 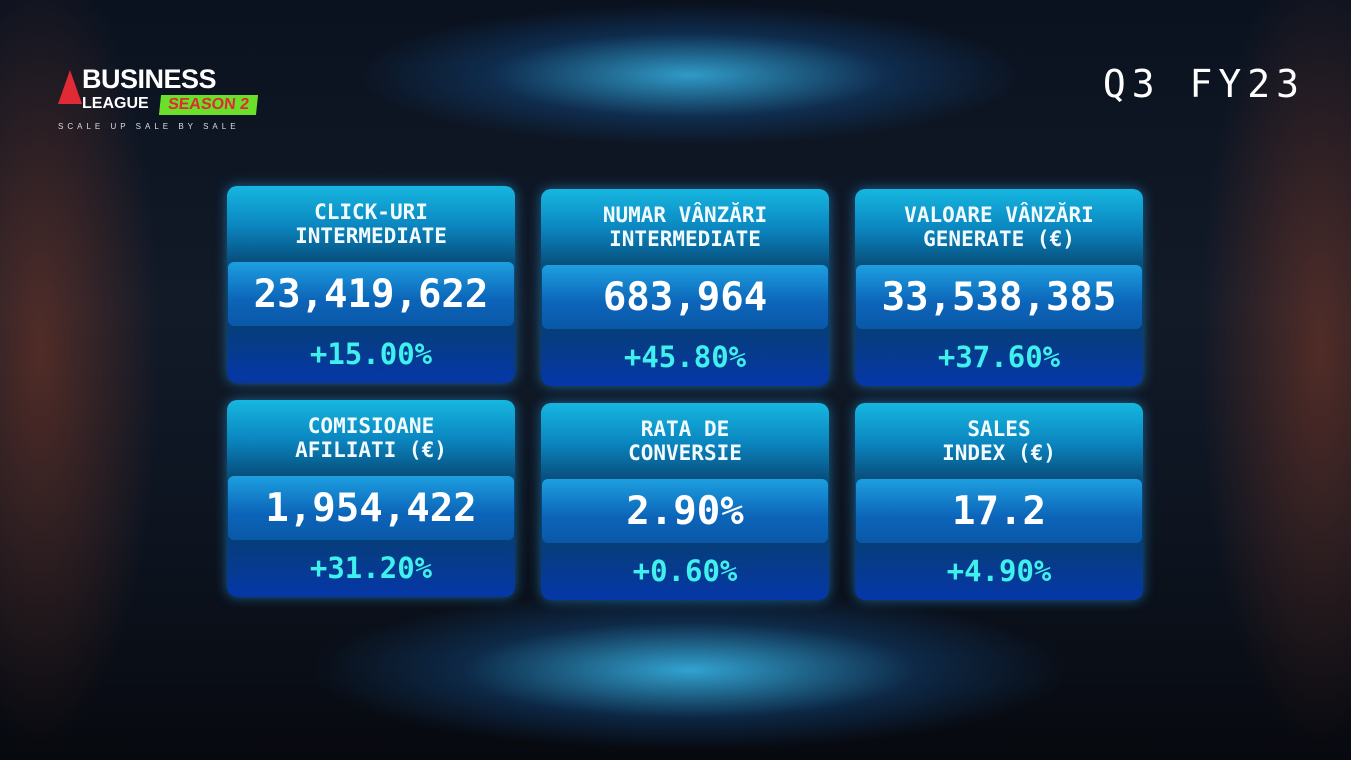 What do you see at coordinates (1203, 84) in the screenshot?
I see `period-label: Q3 FY23` at bounding box center [1203, 84].